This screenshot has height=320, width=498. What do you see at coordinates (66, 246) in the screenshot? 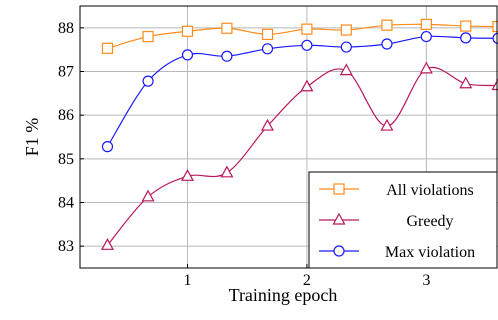
I see `y-tick-label: 83` at bounding box center [66, 246].